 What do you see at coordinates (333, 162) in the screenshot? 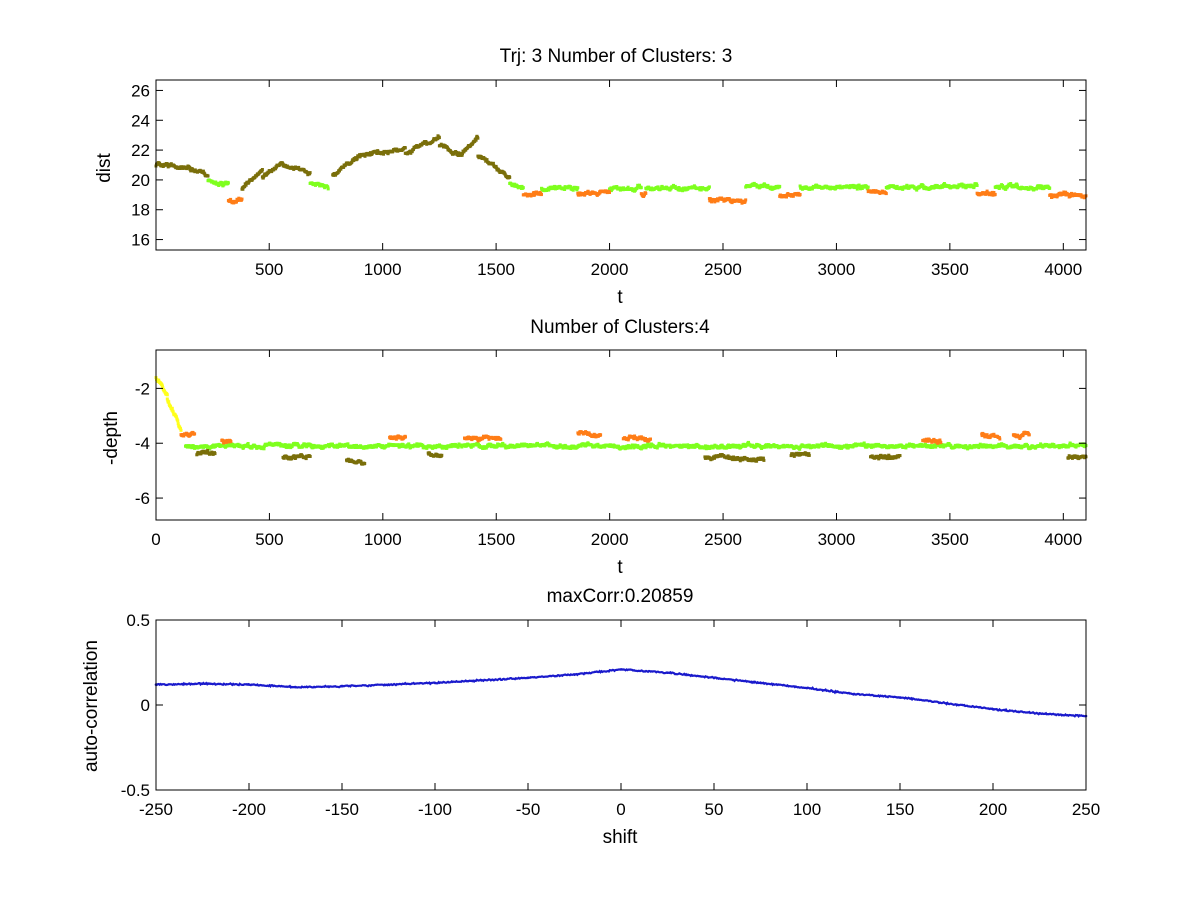
I see `dist-series-cluster-olive` at bounding box center [333, 162].